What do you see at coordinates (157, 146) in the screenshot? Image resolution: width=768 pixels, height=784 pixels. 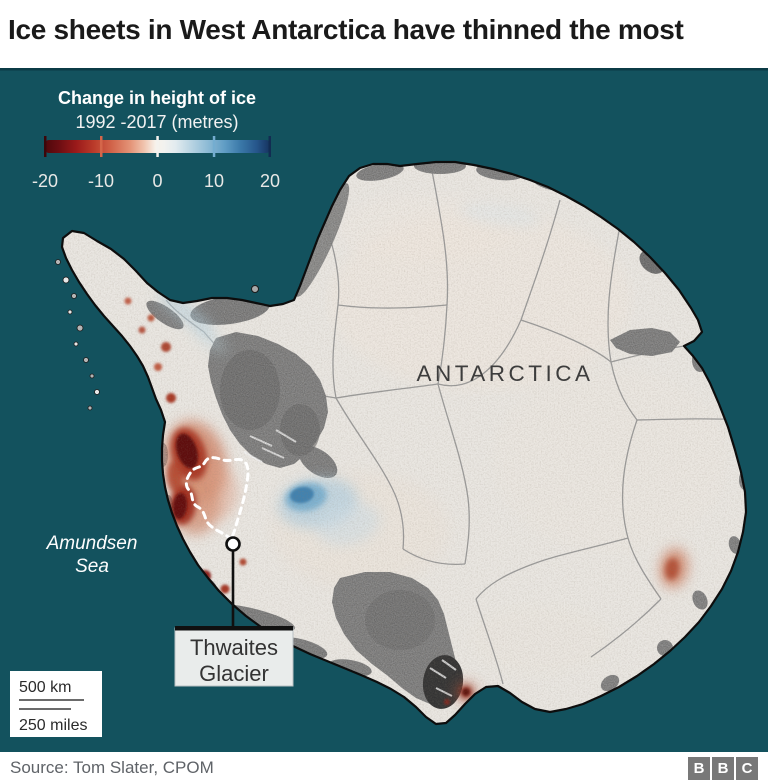 I see `legend-colorbar-ticks` at bounding box center [157, 146].